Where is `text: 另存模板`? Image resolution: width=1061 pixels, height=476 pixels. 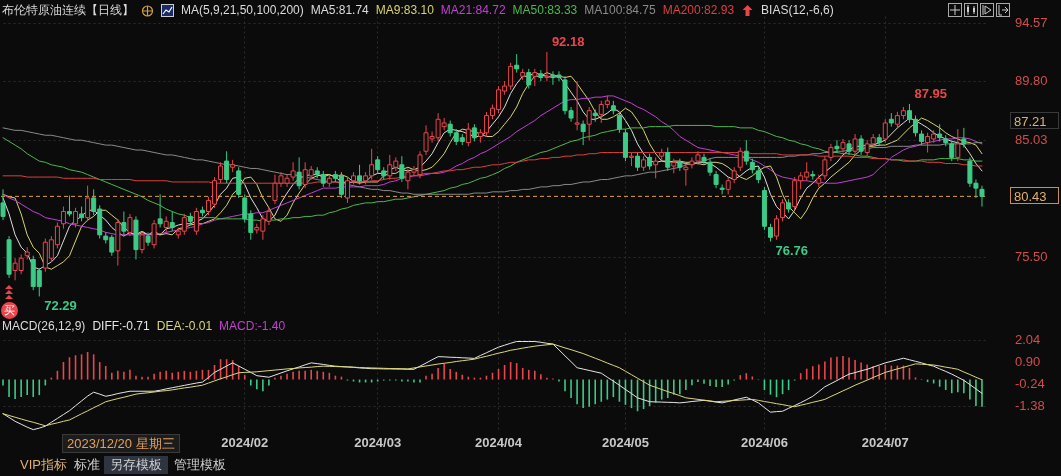
text: 另存模板 is located at coordinates (136, 465).